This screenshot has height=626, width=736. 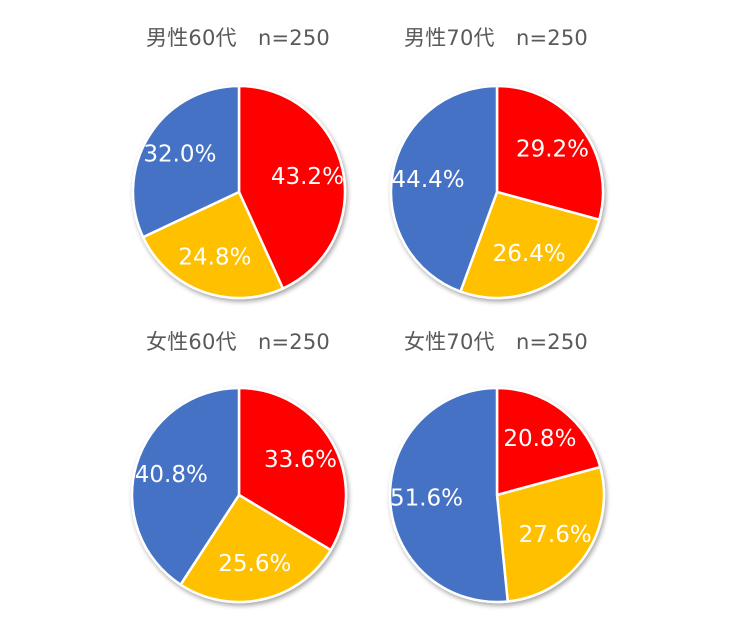 What do you see at coordinates (496, 342) in the screenshot?
I see `chart-title-female-70s: 女性70代 n=250` at bounding box center [496, 342].